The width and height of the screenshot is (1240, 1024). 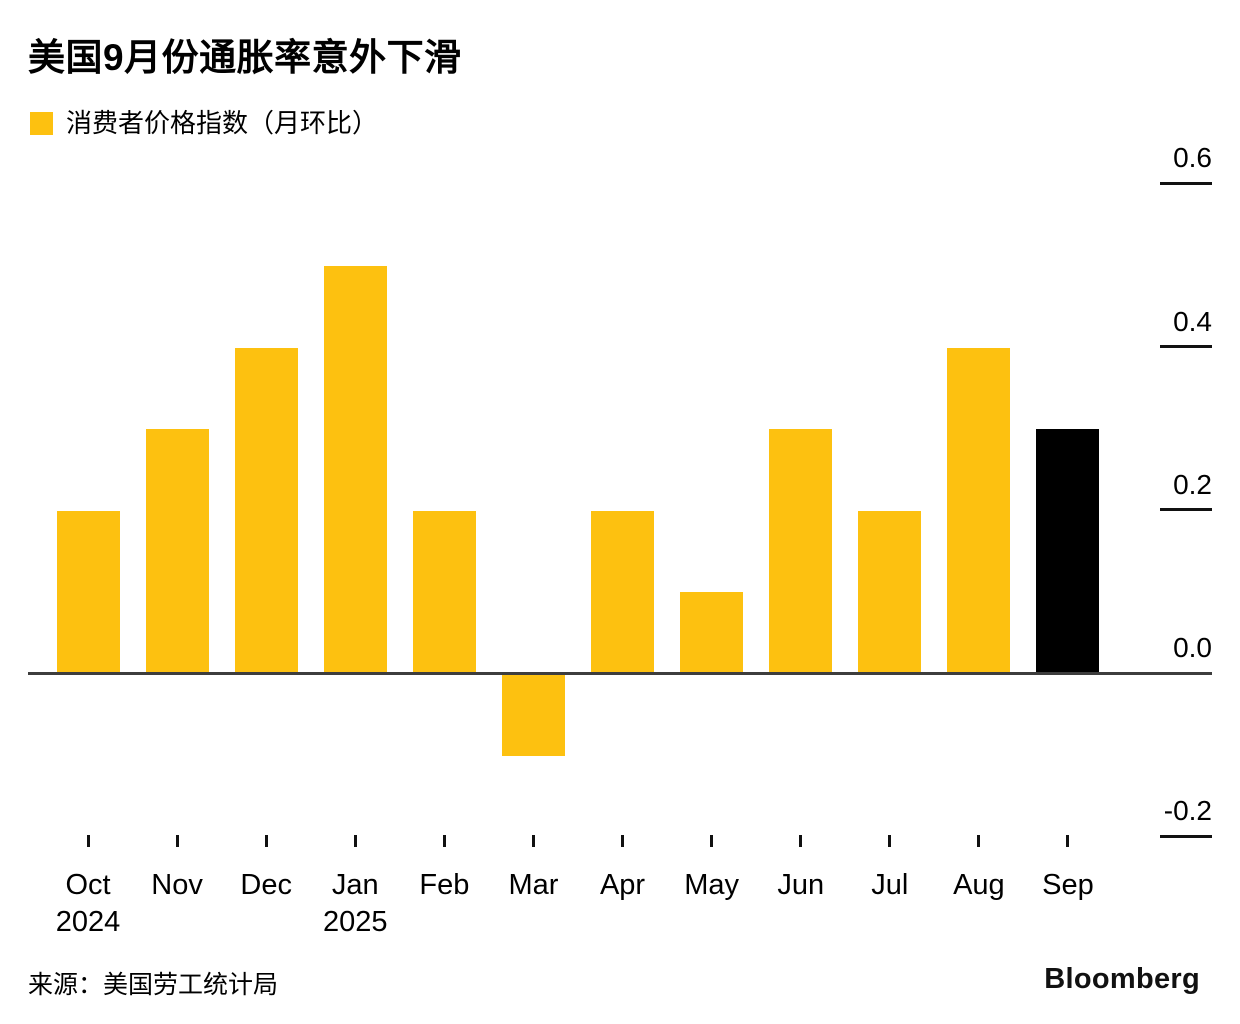 I want to click on bar-dec, so click(x=266, y=510).